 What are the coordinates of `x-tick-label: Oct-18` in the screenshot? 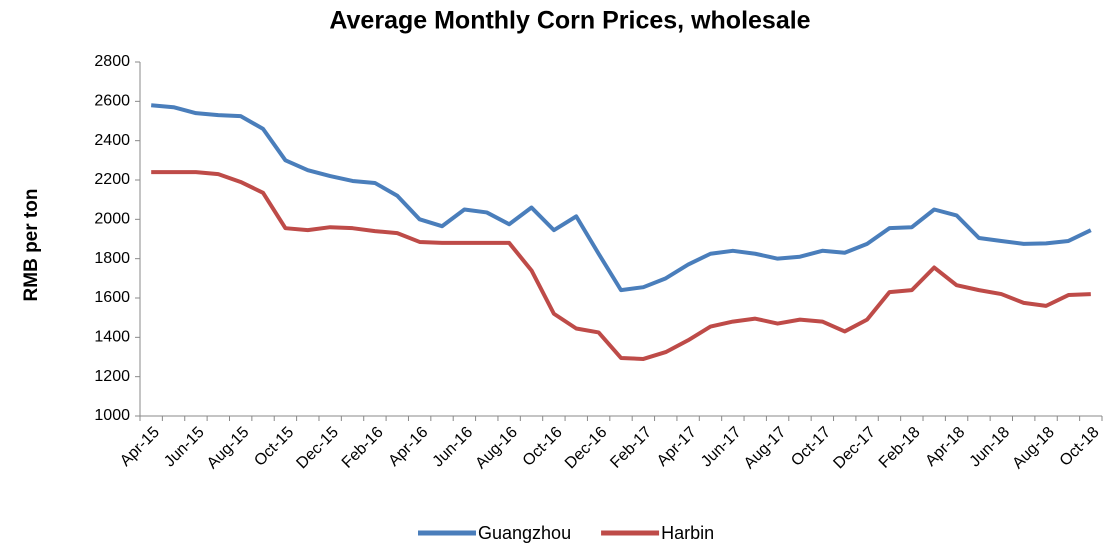 It's located at (1080, 447).